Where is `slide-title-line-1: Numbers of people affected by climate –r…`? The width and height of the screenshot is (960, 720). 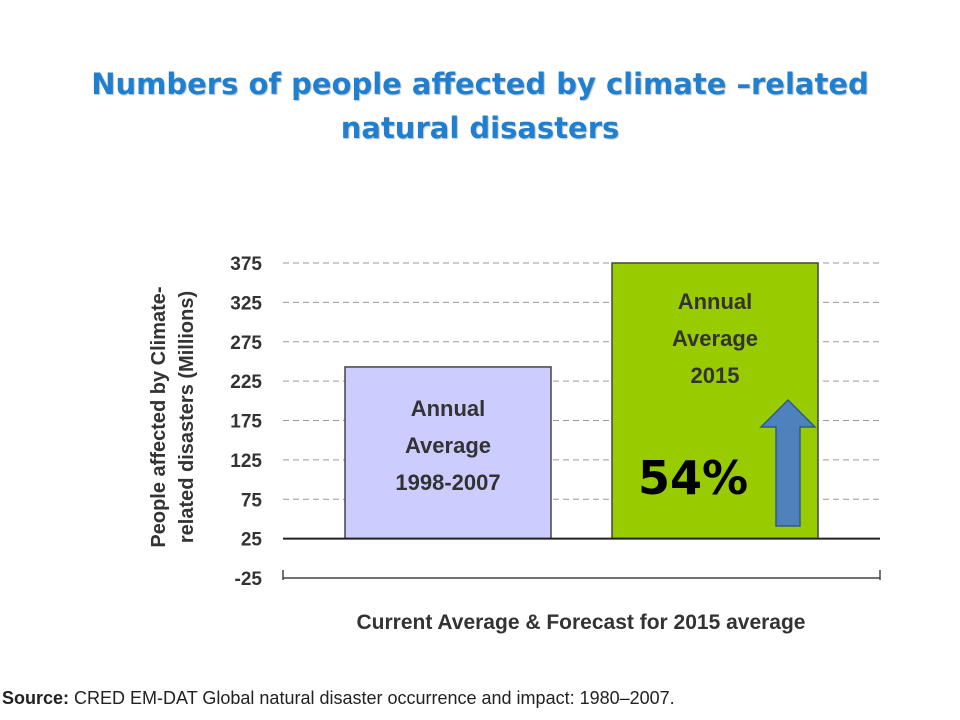
slide-title-line-1: Numbers of people affected by climate –r… is located at coordinates (480, 84).